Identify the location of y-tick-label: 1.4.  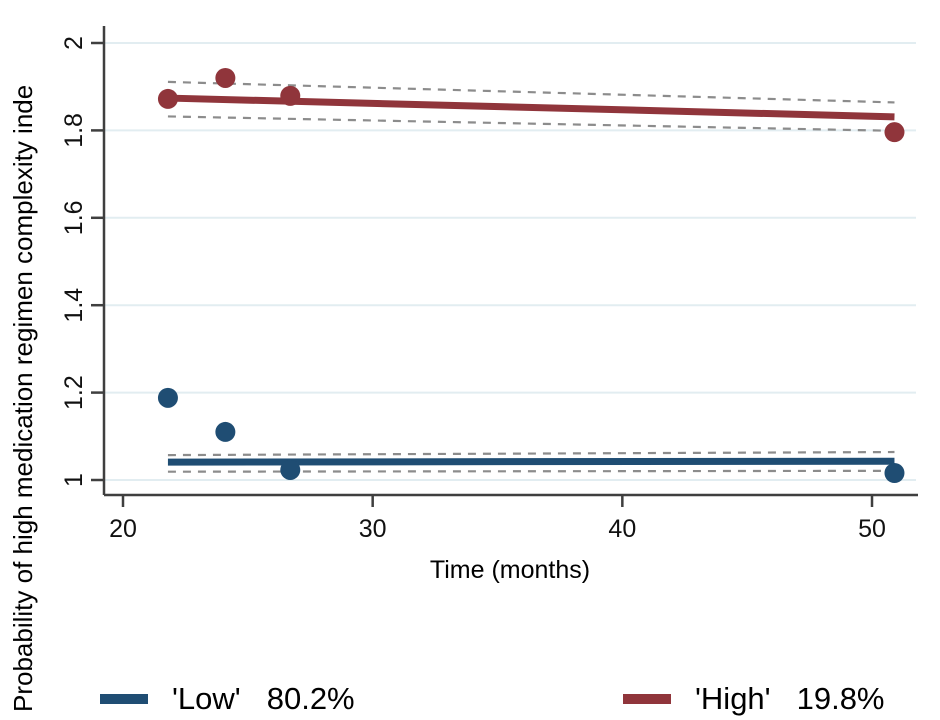
(74, 305).